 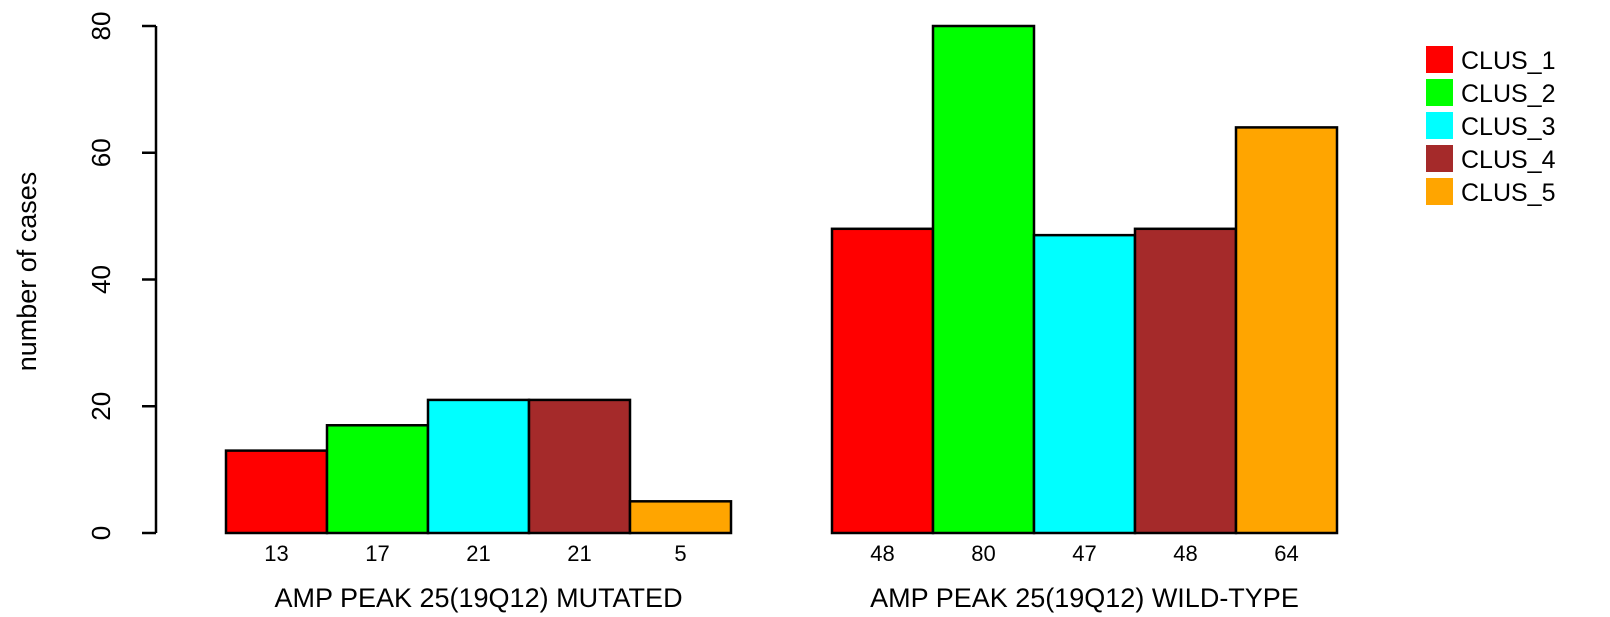 I want to click on value-labels-layer: 13 17 21 21 5 48 80 47 48 64, so click(x=781, y=553).